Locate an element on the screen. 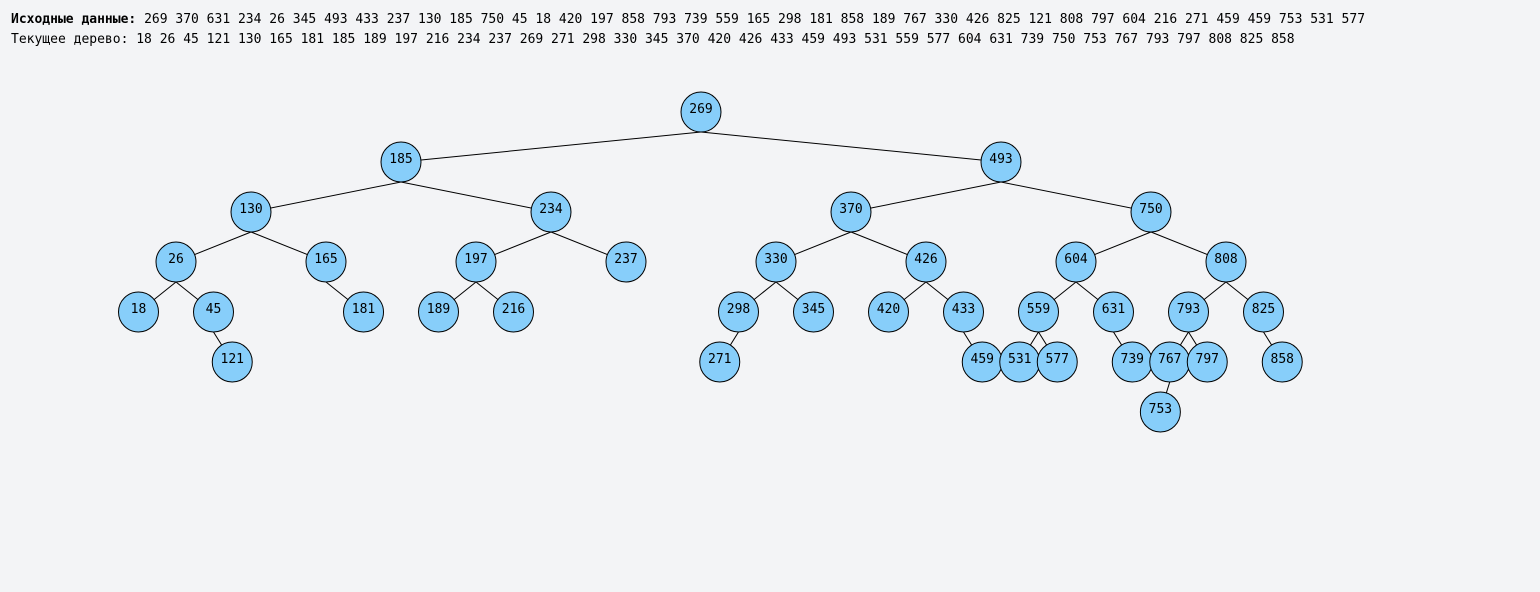 The width and height of the screenshot is (1540, 592). tree-node-label: 531 is located at coordinates (1019, 359).